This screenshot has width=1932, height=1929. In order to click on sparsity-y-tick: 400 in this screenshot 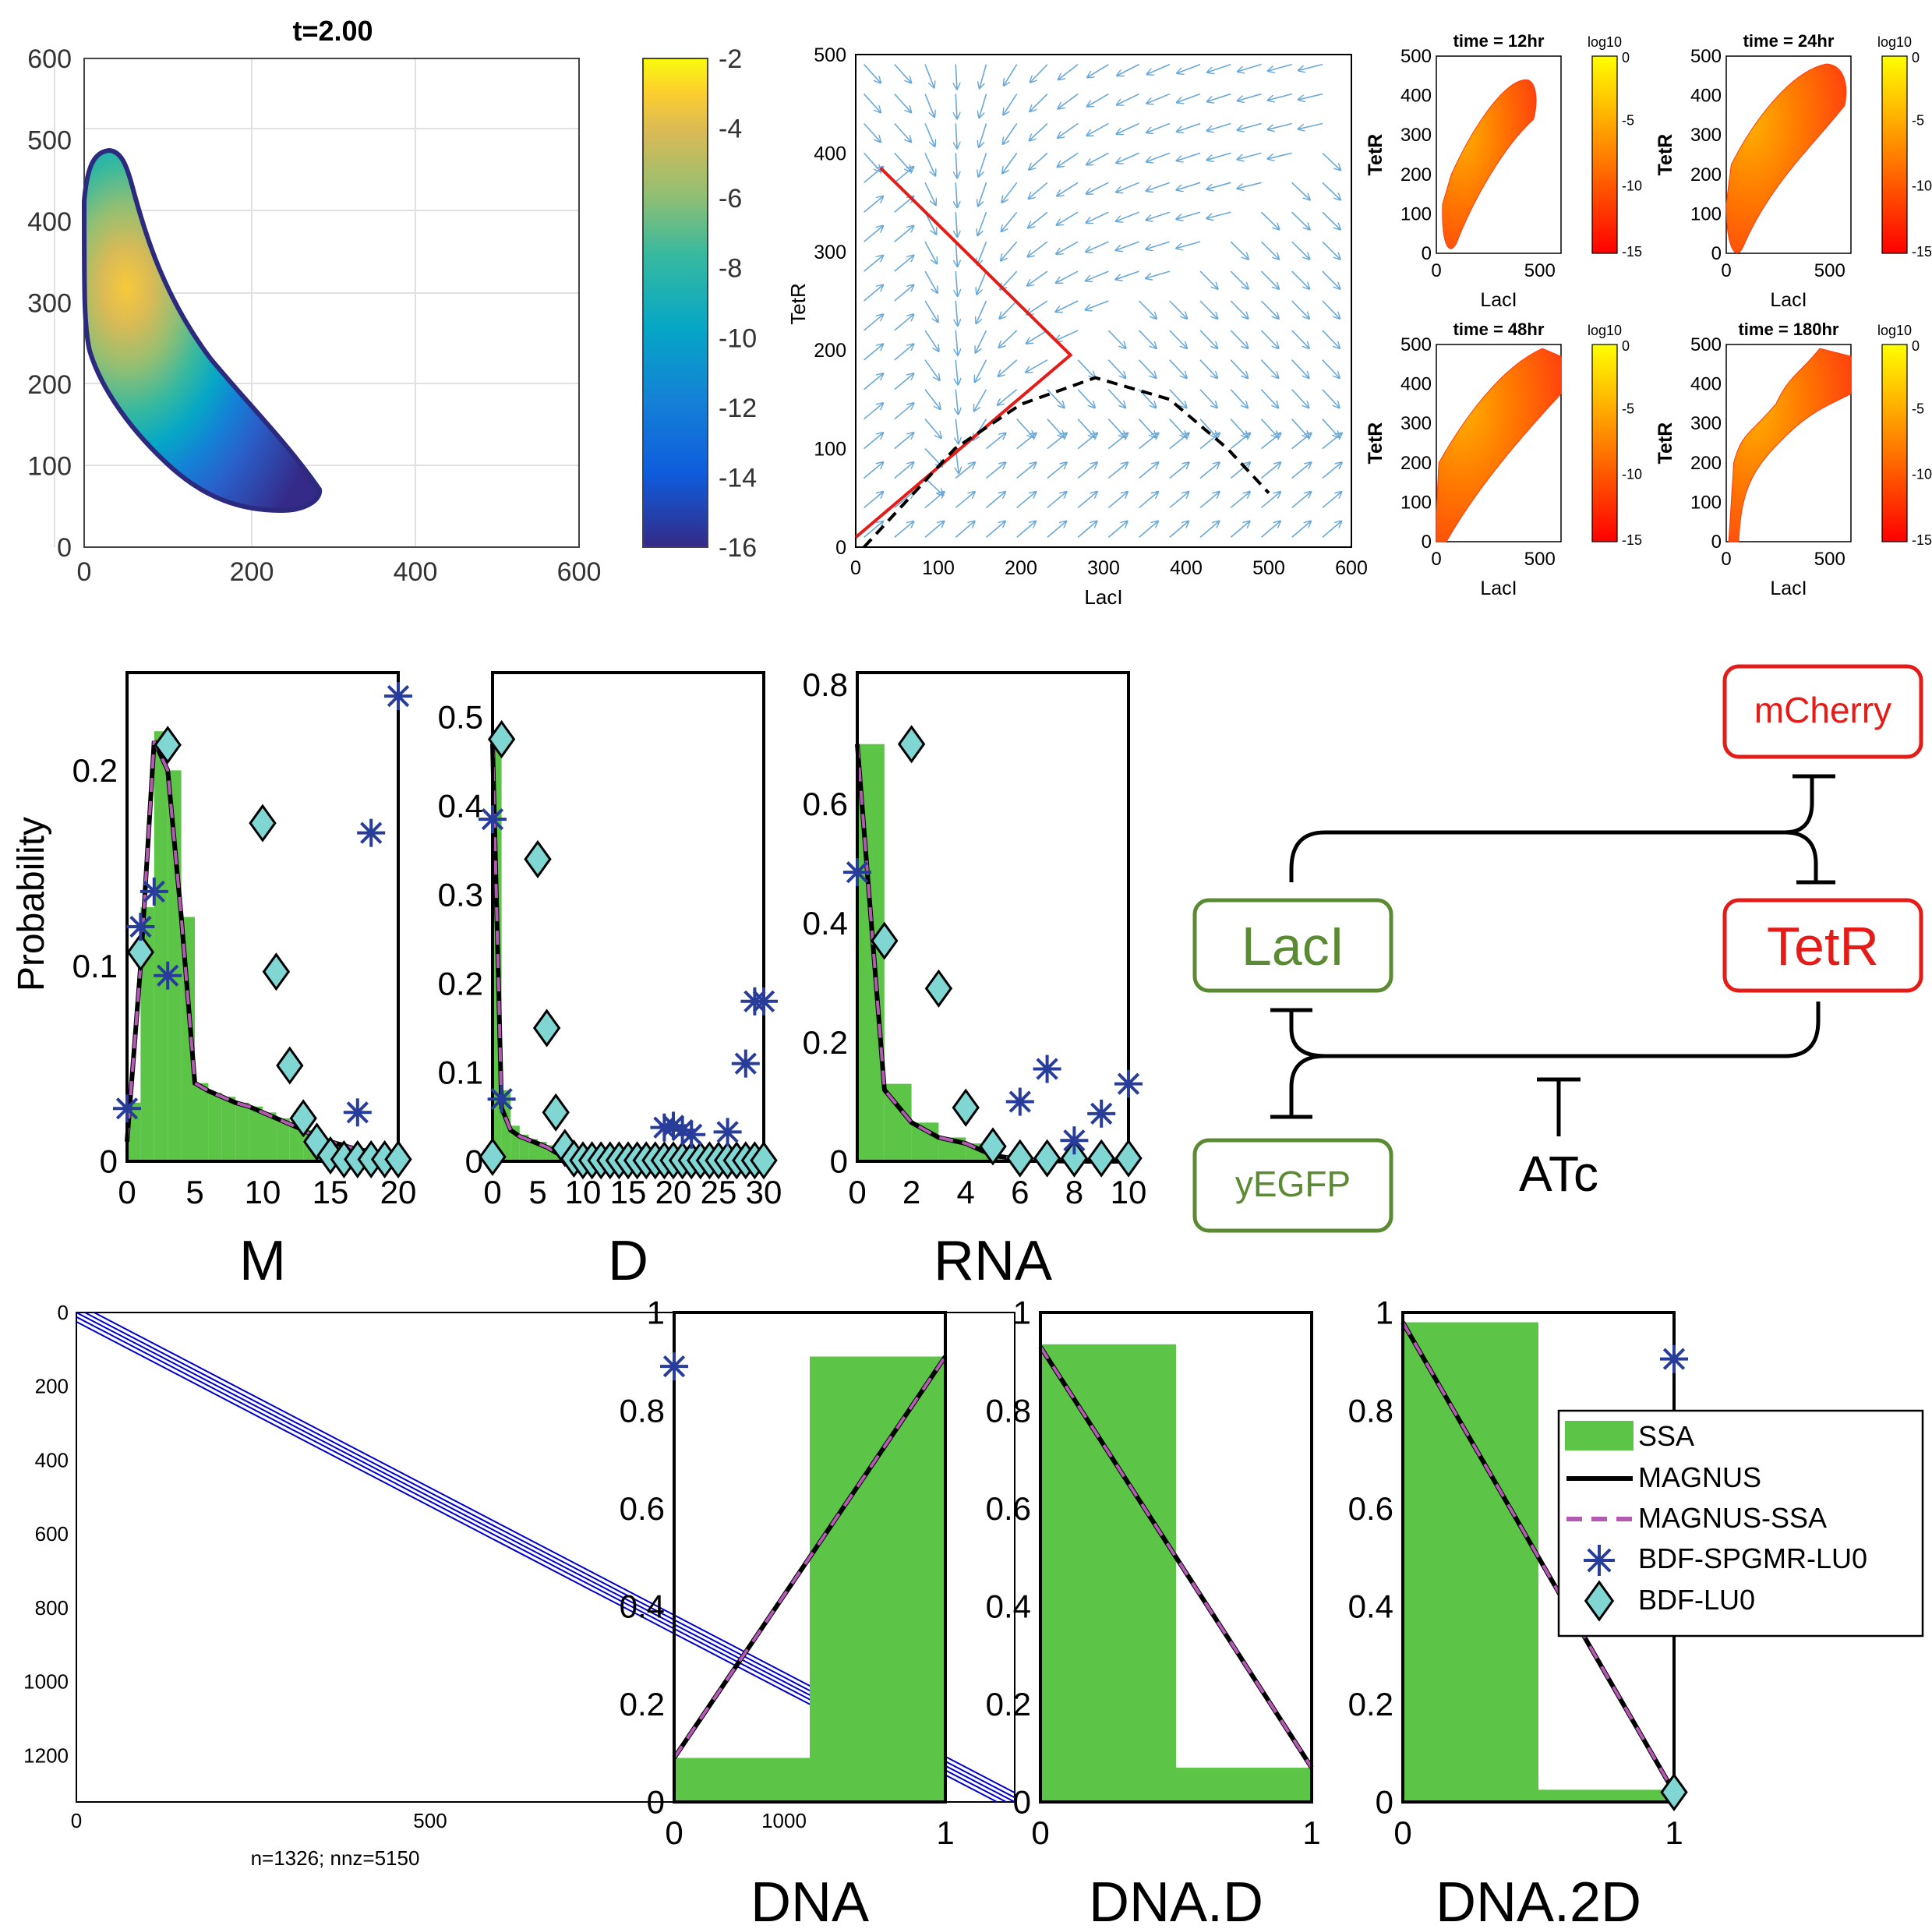, I will do `click(52, 1459)`.